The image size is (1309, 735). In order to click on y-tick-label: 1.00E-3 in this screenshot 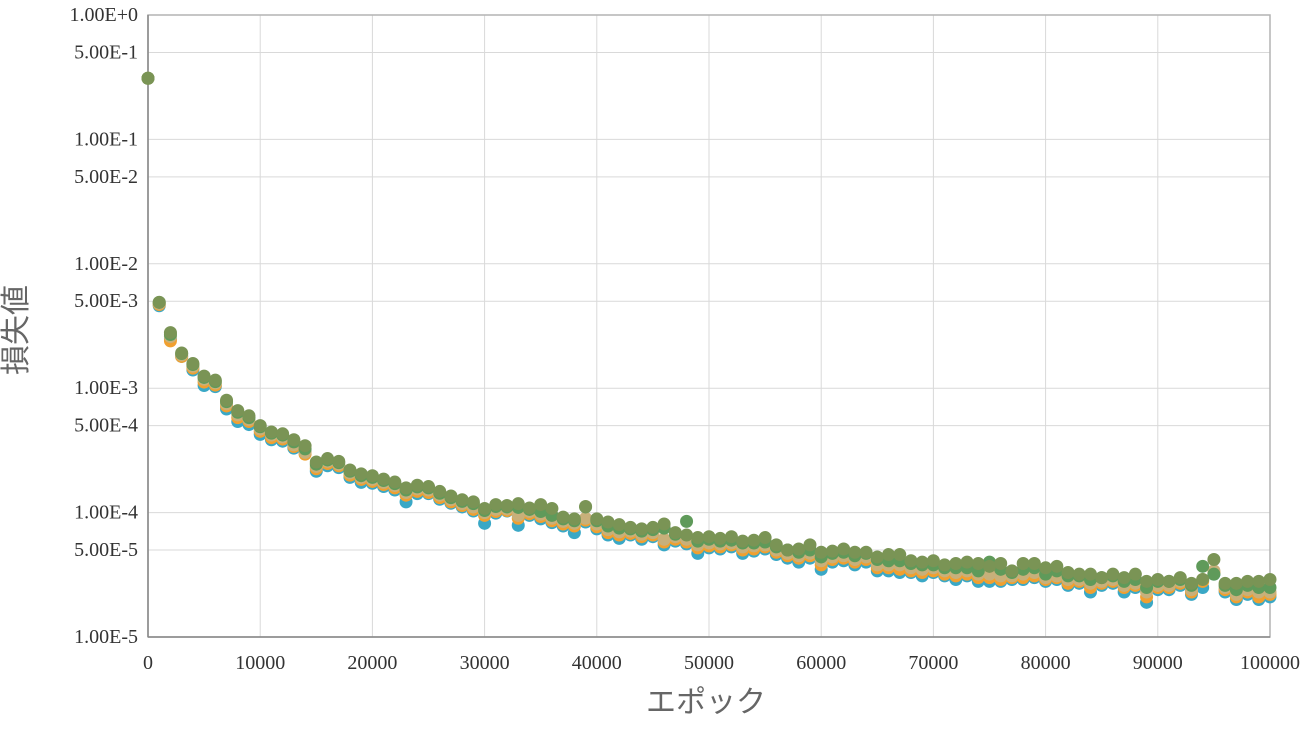, I will do `click(106, 388)`.